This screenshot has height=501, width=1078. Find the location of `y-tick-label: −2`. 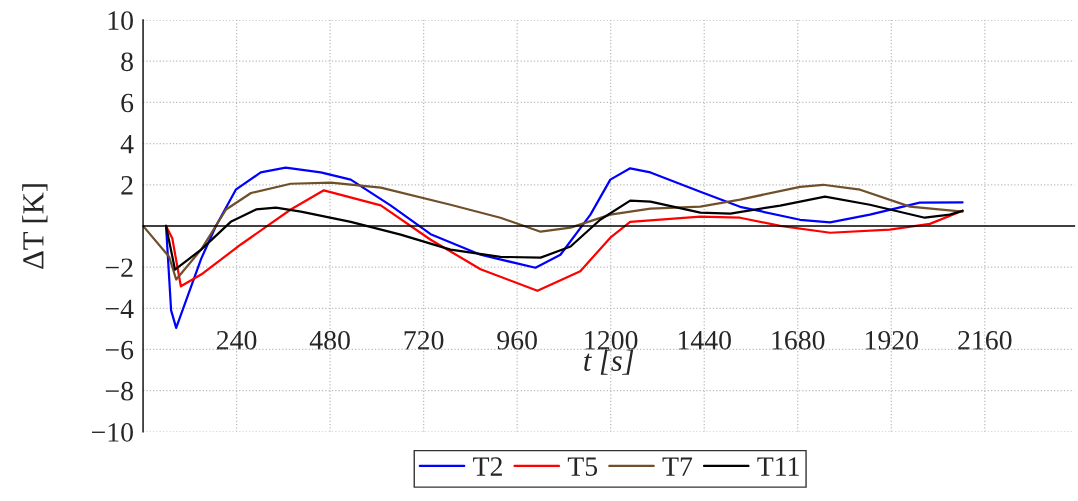

y-tick-label: −2 is located at coordinates (119, 267).